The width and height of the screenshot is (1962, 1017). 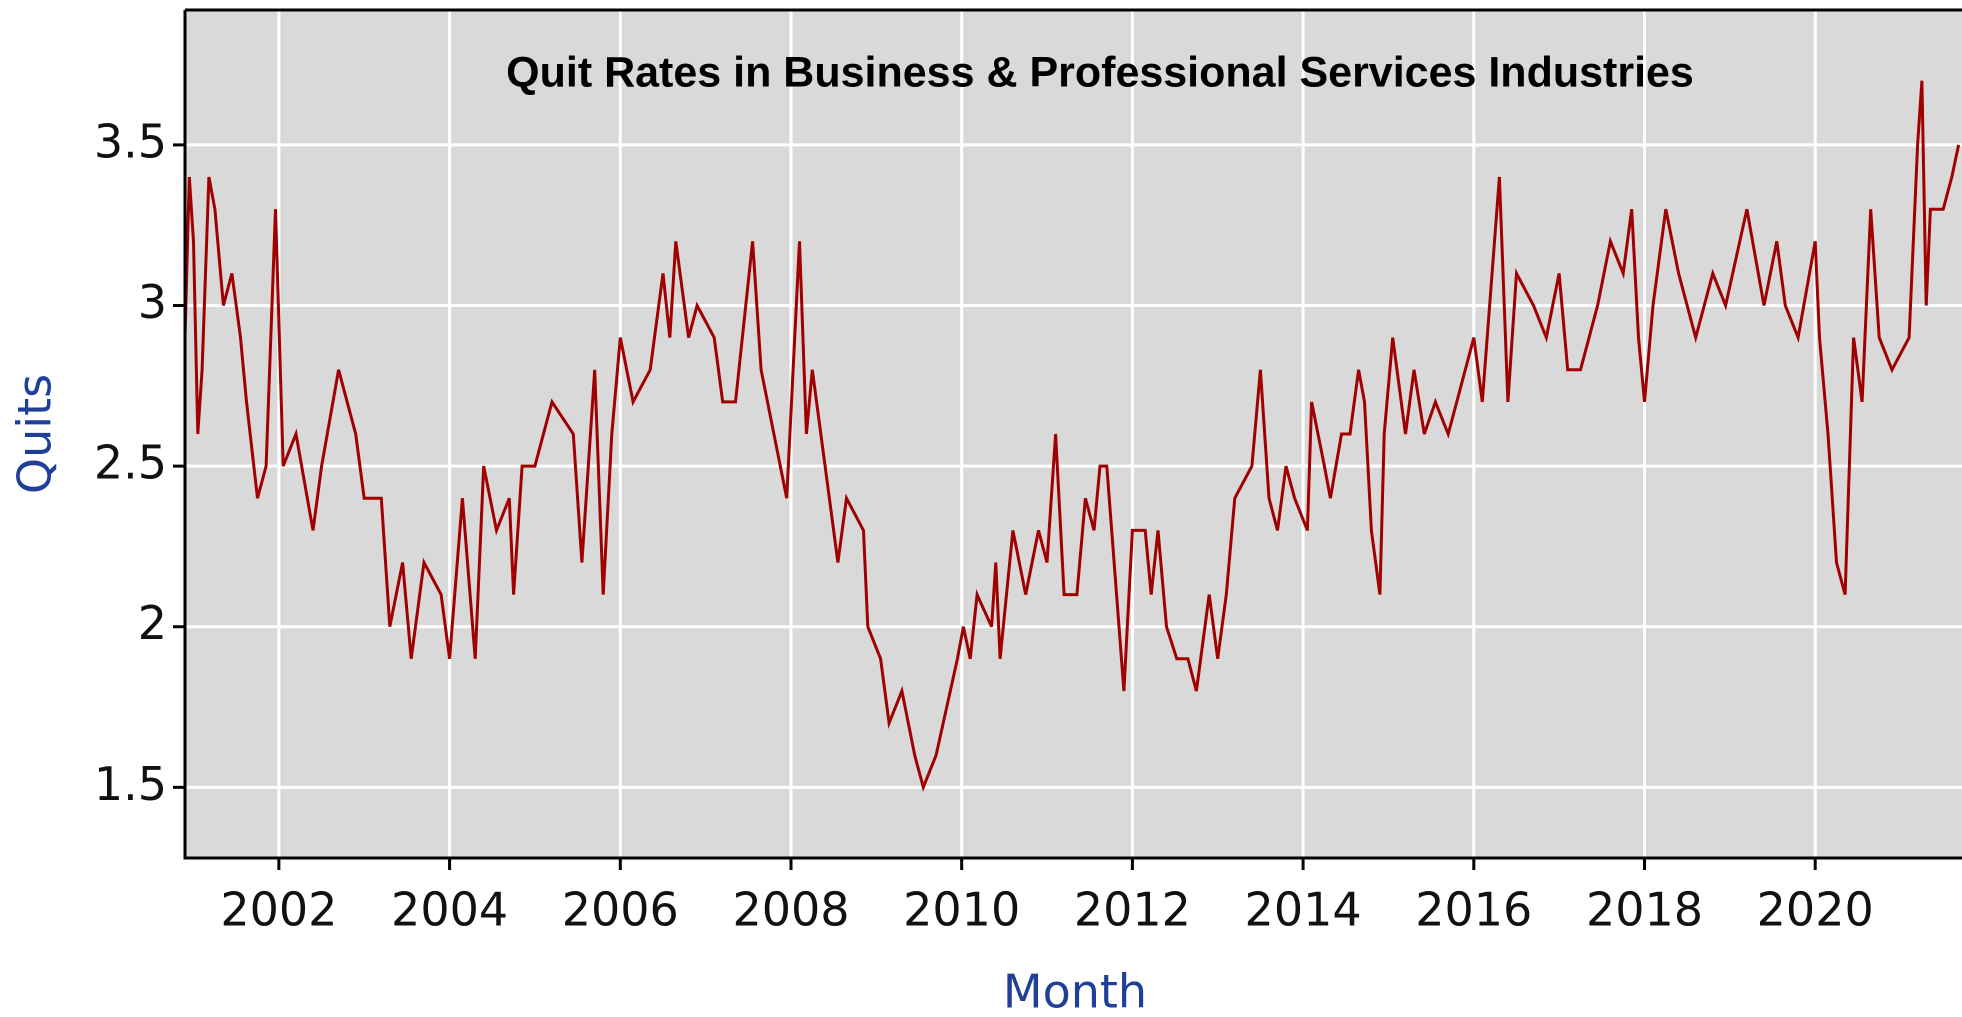 What do you see at coordinates (152, 623) in the screenshot?
I see `y-tick-label: 2` at bounding box center [152, 623].